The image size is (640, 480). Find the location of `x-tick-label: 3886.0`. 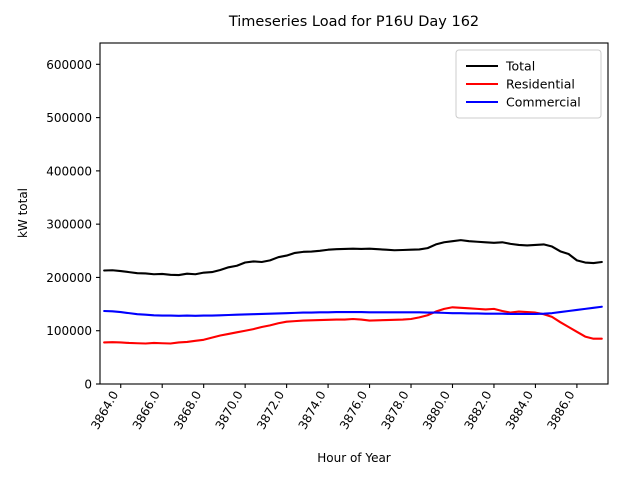

x-tick-label: 3886.0 is located at coordinates (560, 410).